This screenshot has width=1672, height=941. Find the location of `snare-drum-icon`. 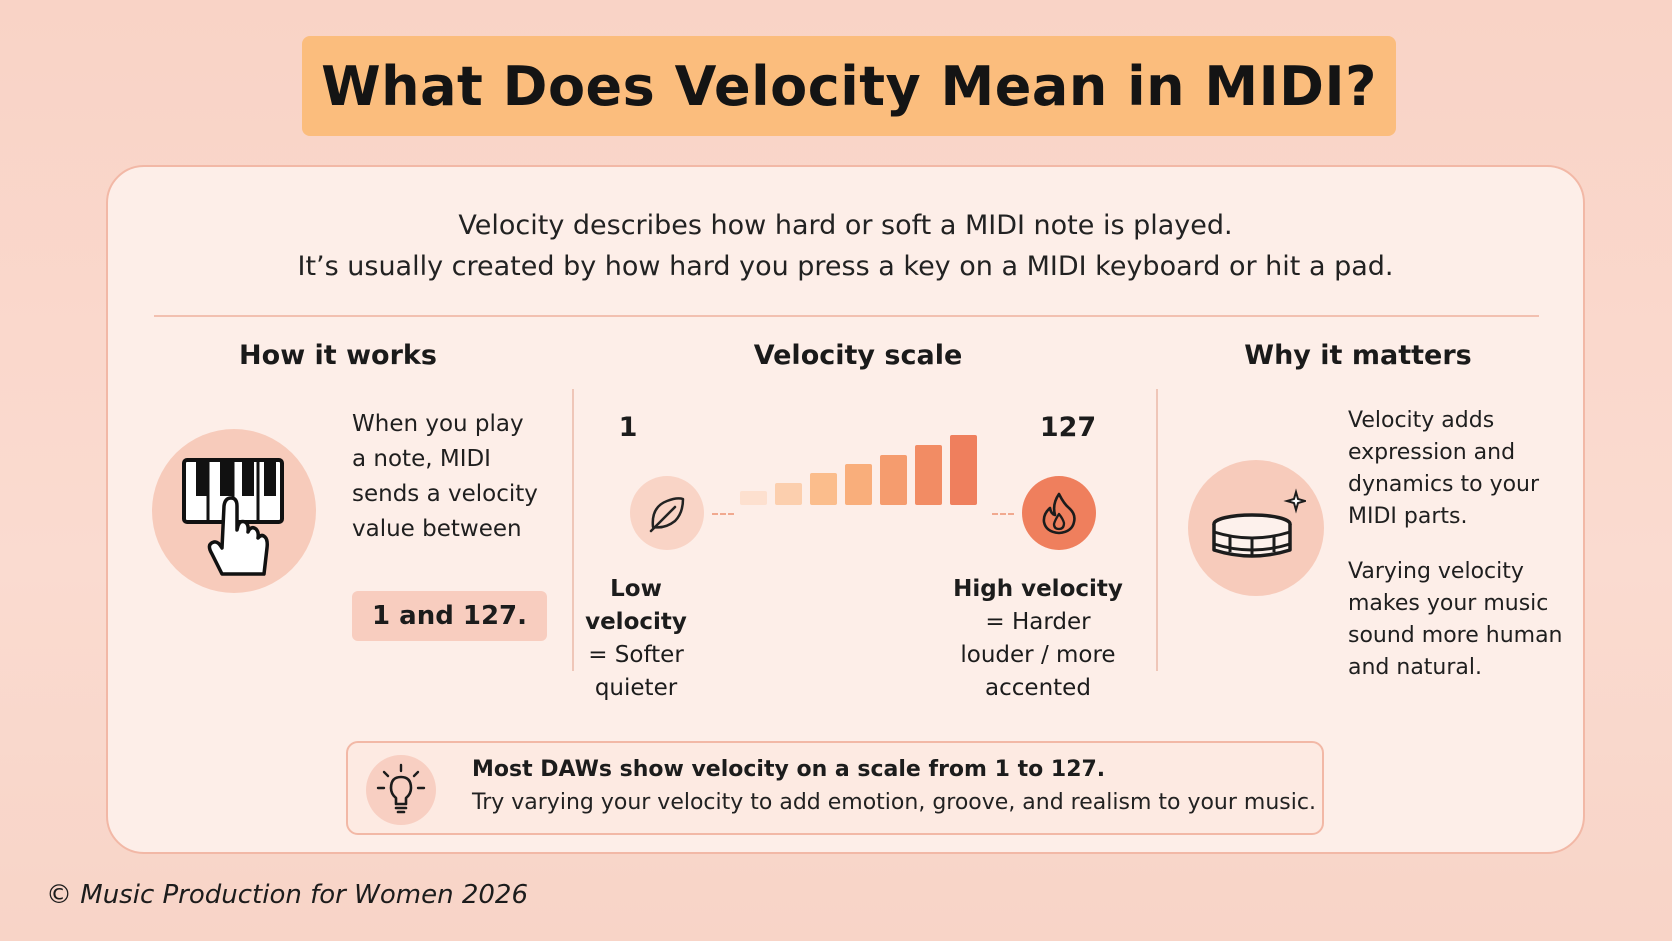

snare-drum-icon is located at coordinates (1259, 523).